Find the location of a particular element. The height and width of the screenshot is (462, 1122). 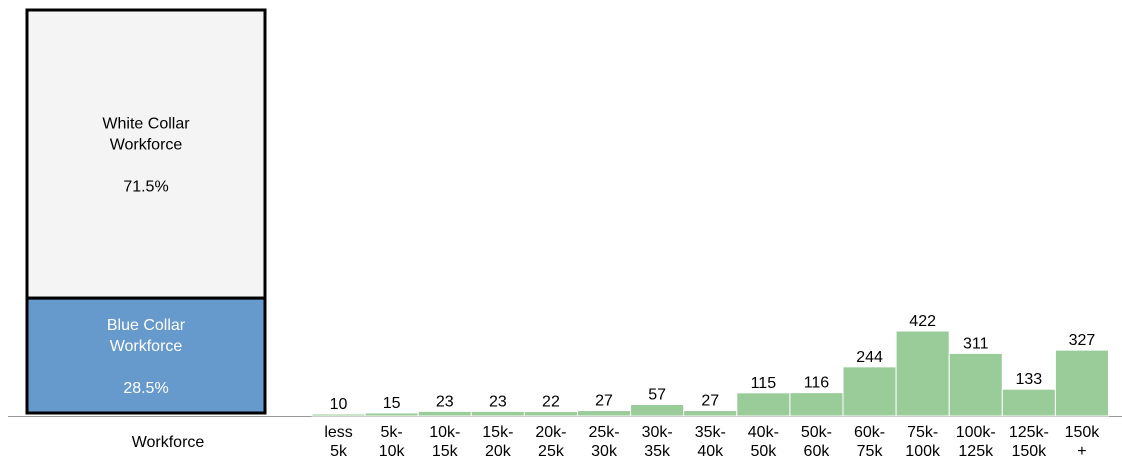

white-collar-value-label: 71.5% is located at coordinates (145, 187).